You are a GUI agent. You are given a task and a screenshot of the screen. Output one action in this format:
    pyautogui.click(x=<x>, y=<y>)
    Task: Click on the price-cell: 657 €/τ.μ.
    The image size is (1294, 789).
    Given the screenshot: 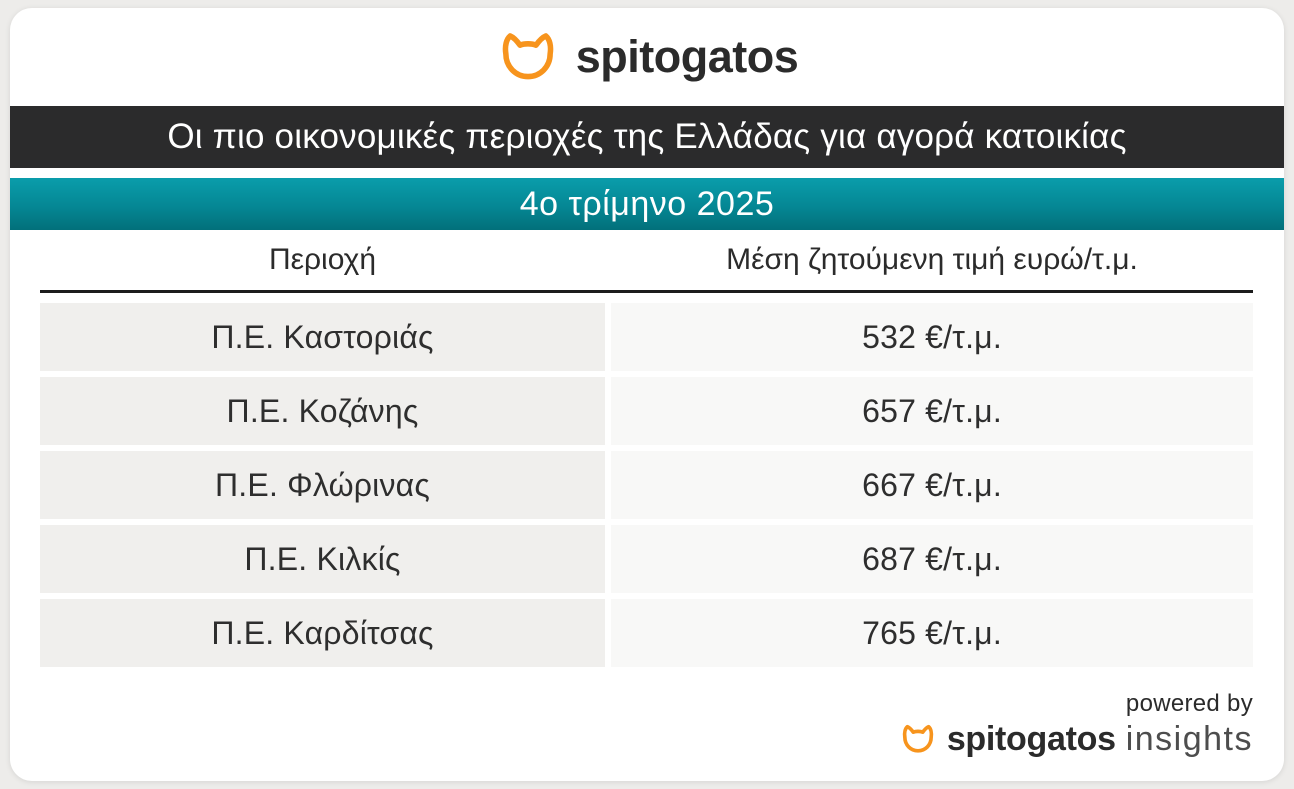 What is the action you would take?
    pyautogui.click(x=932, y=411)
    